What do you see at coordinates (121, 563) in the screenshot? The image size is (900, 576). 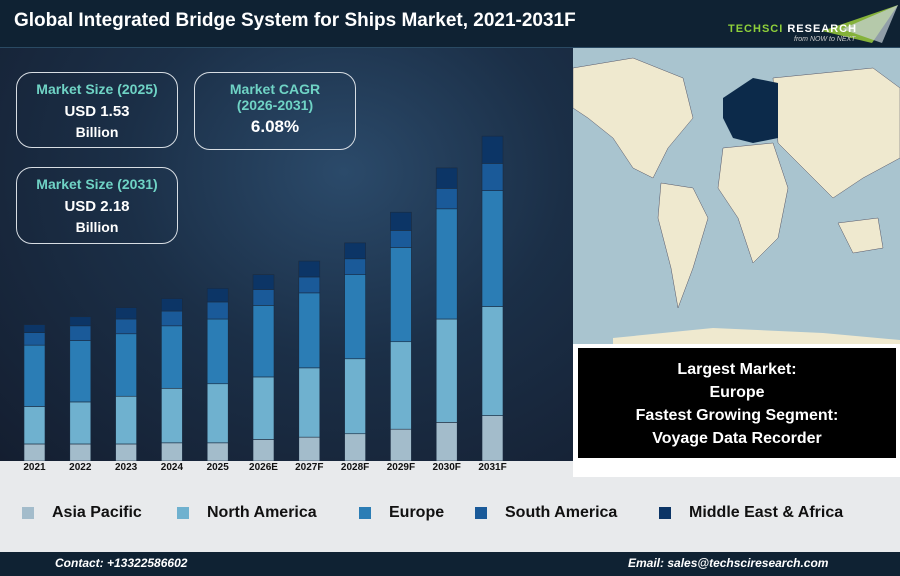 I see `footer-contact: Contact: +13322586602` at bounding box center [121, 563].